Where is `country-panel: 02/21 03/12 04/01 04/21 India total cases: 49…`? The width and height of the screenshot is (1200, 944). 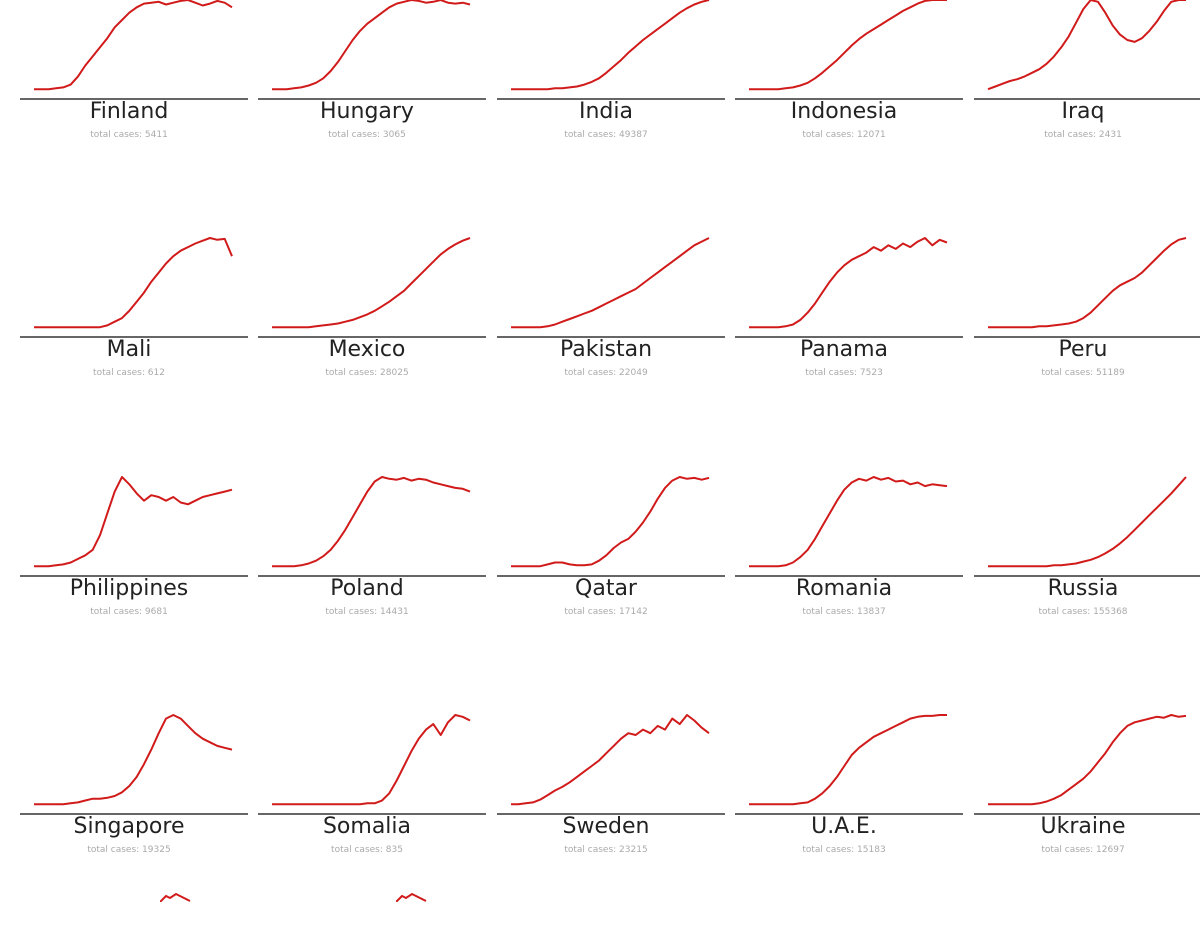 country-panel: 02/21 03/12 04/01 04/21 India total cases: 49… is located at coordinates (606, 114).